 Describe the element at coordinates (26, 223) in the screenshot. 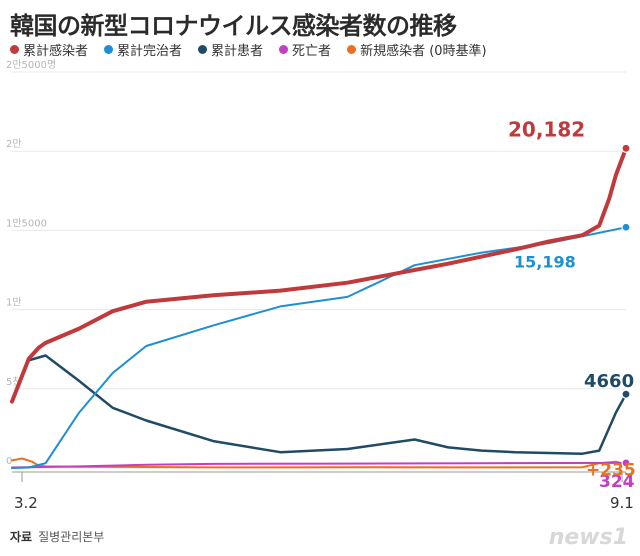

I see `y-tick-label: 1만5000` at that location.